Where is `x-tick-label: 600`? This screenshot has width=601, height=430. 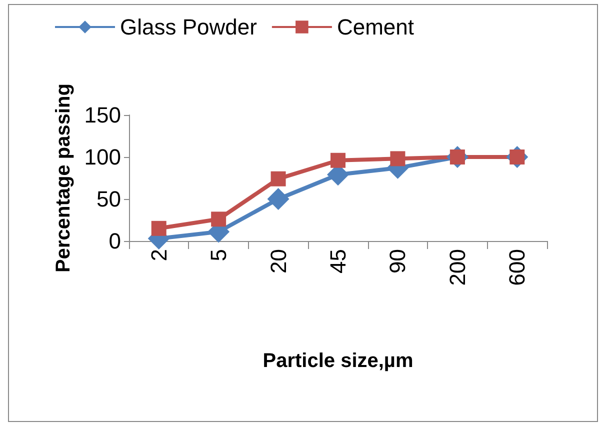 x-tick-label: 600 is located at coordinates (517, 267).